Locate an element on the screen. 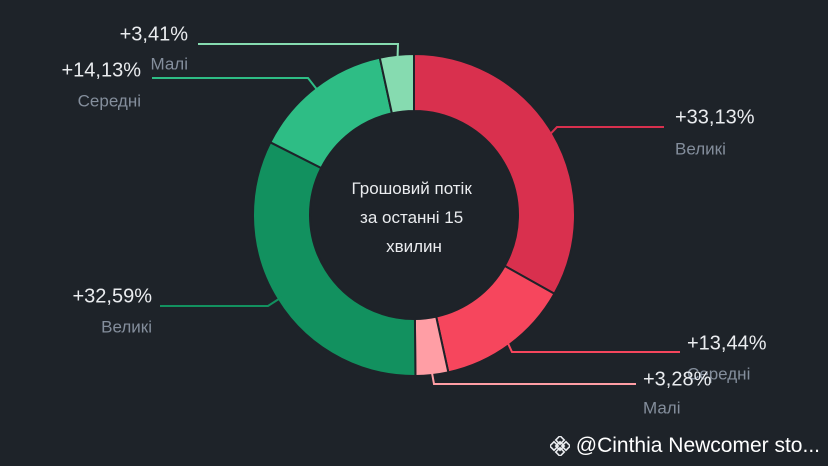 This screenshot has width=828, height=466. chart-center-title: Грошовий потік за останні 15 хвилин is located at coordinates (413, 217).